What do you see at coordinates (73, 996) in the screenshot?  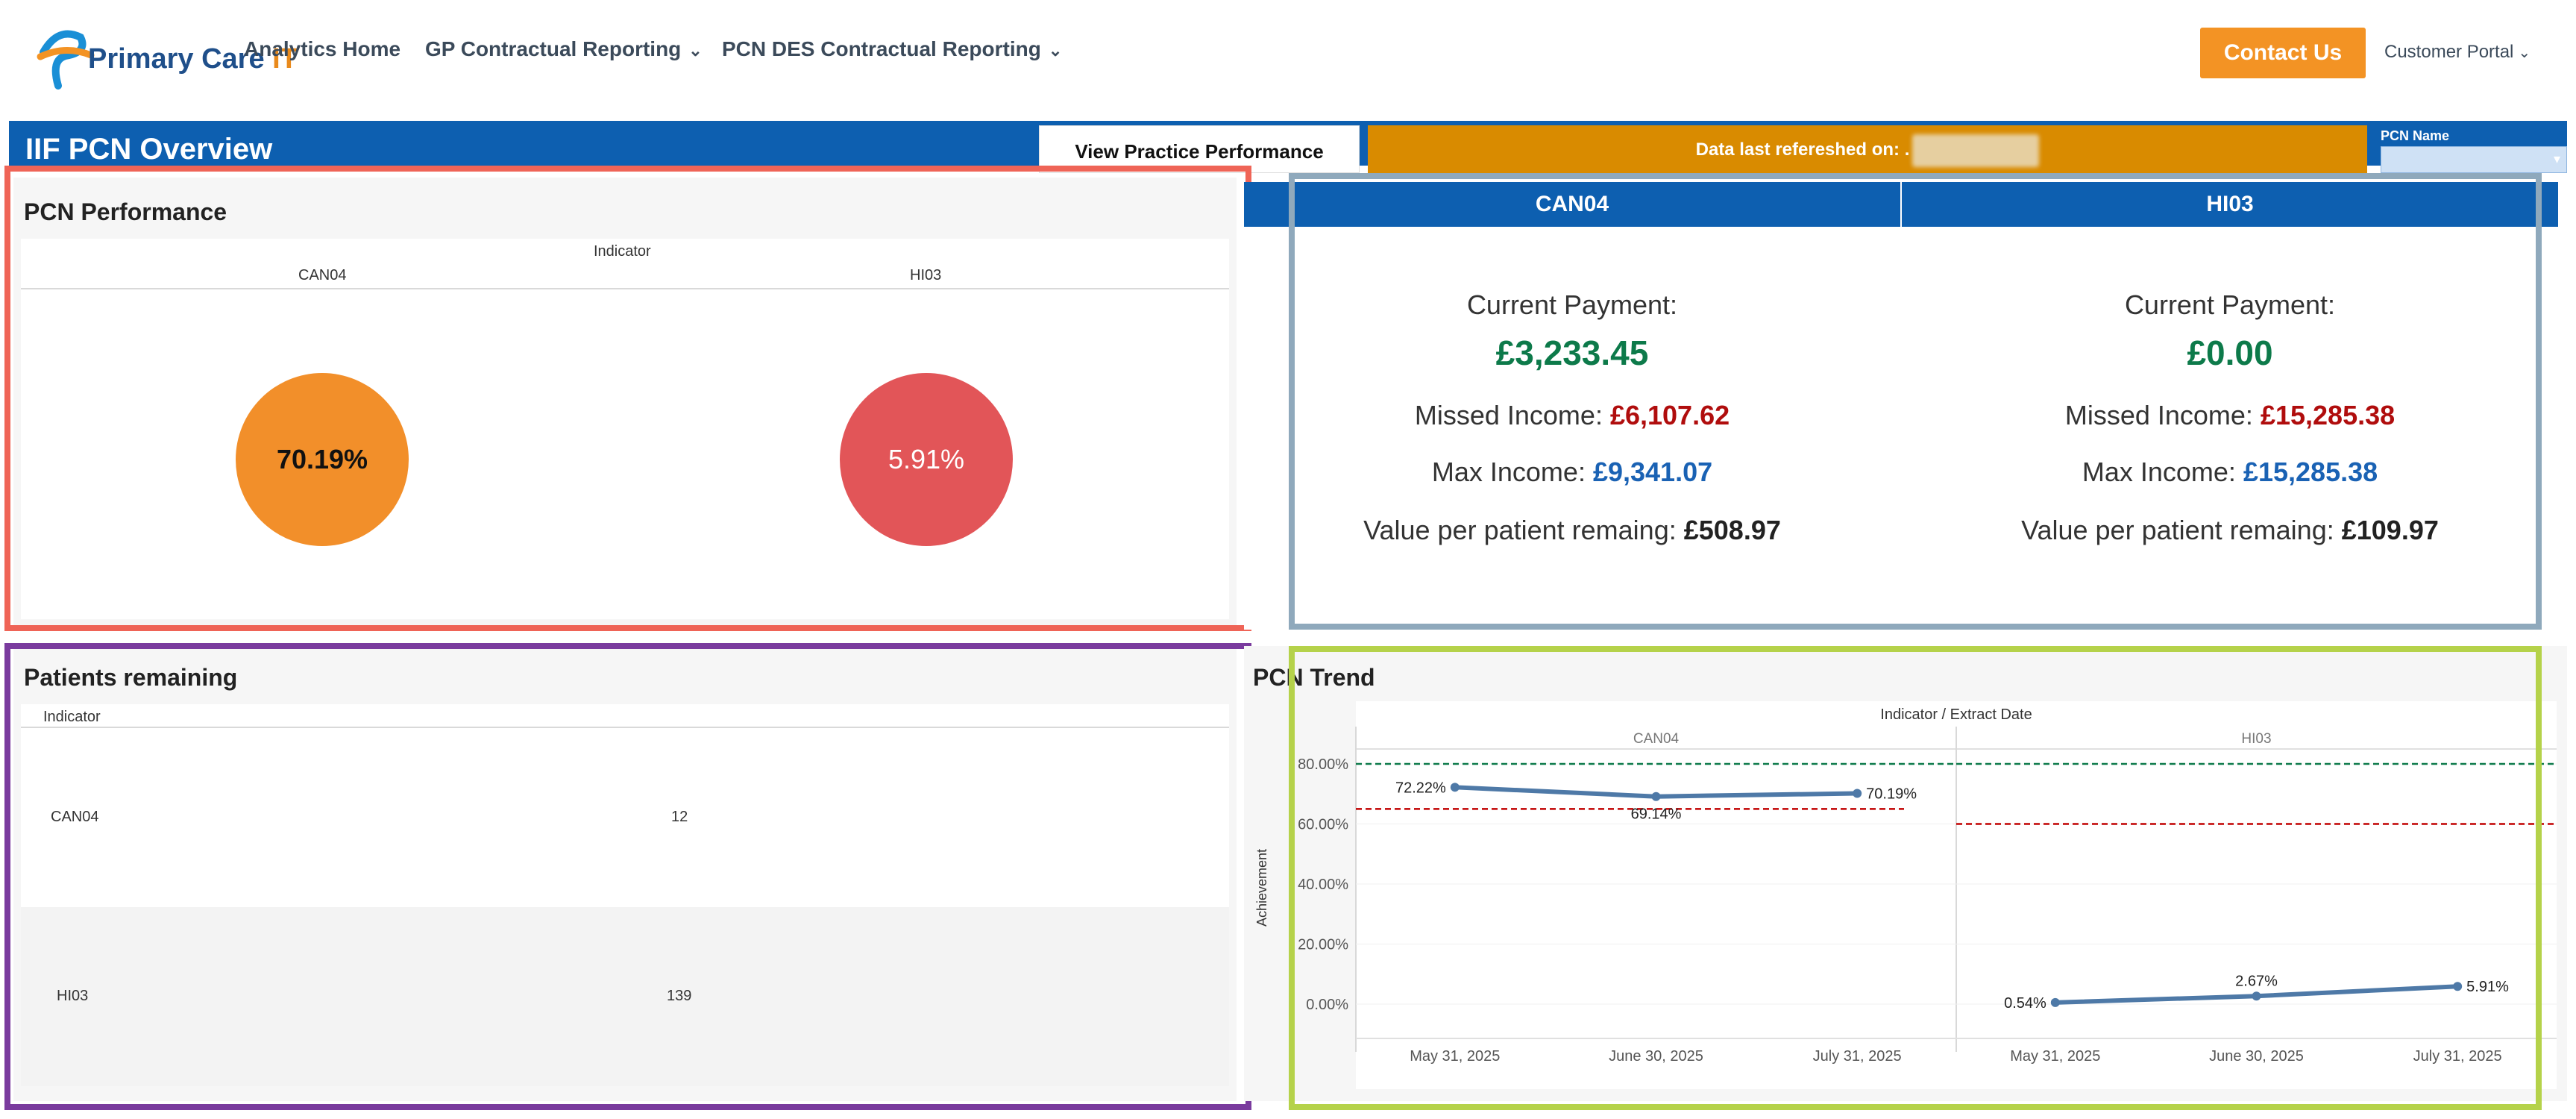 I see `row-indicator: HI03` at bounding box center [73, 996].